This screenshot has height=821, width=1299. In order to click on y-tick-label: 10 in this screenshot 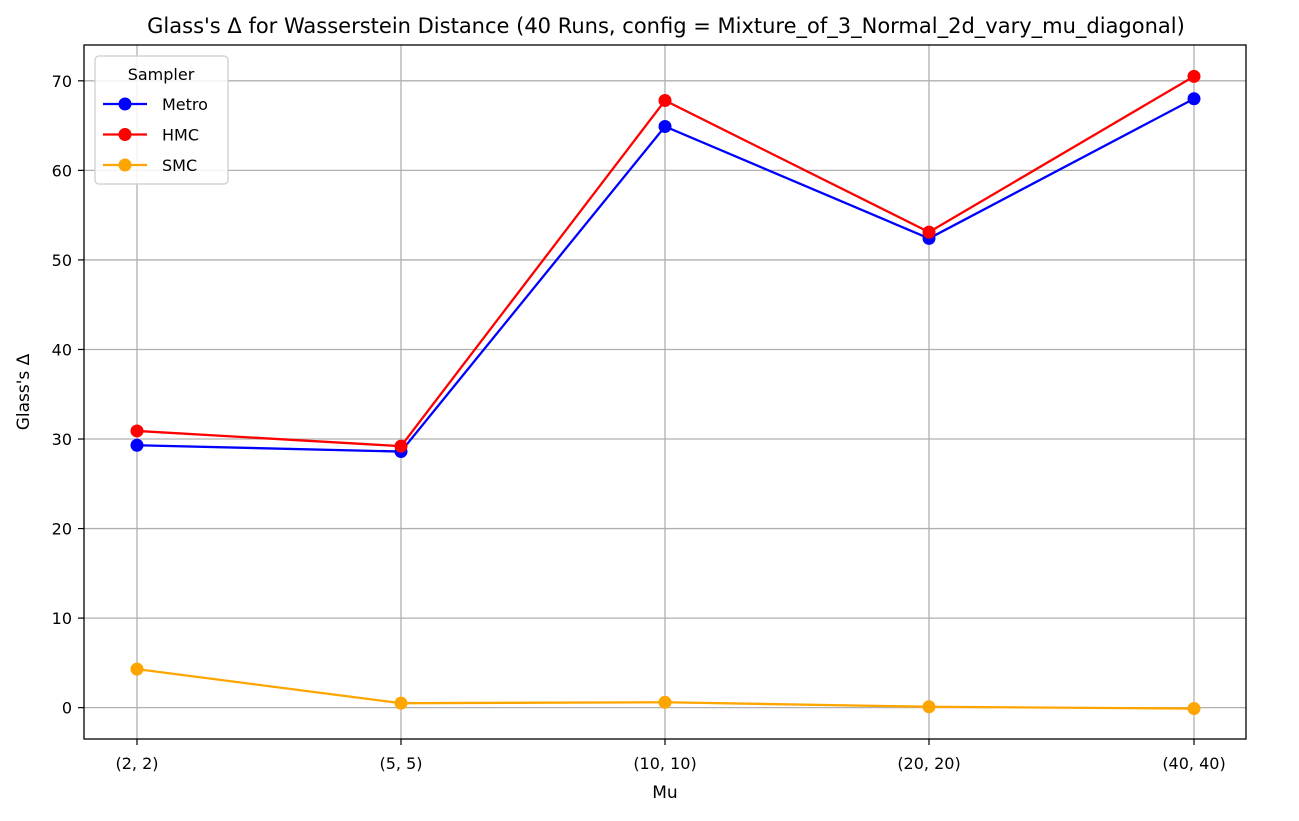, I will do `click(62, 618)`.